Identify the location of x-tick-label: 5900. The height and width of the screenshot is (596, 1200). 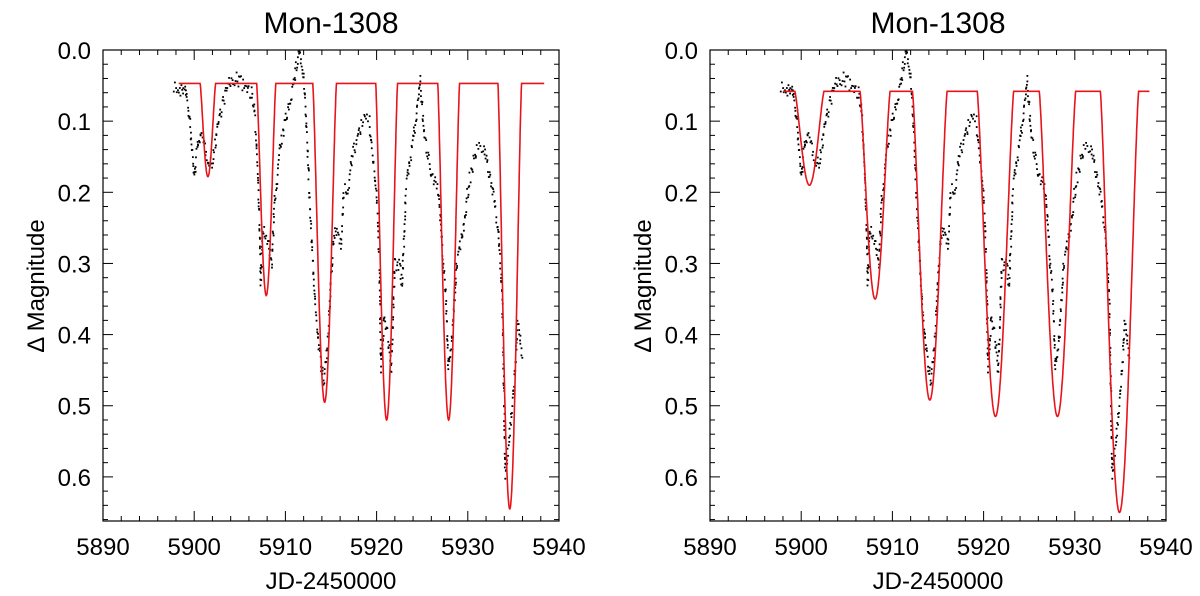
(194, 547).